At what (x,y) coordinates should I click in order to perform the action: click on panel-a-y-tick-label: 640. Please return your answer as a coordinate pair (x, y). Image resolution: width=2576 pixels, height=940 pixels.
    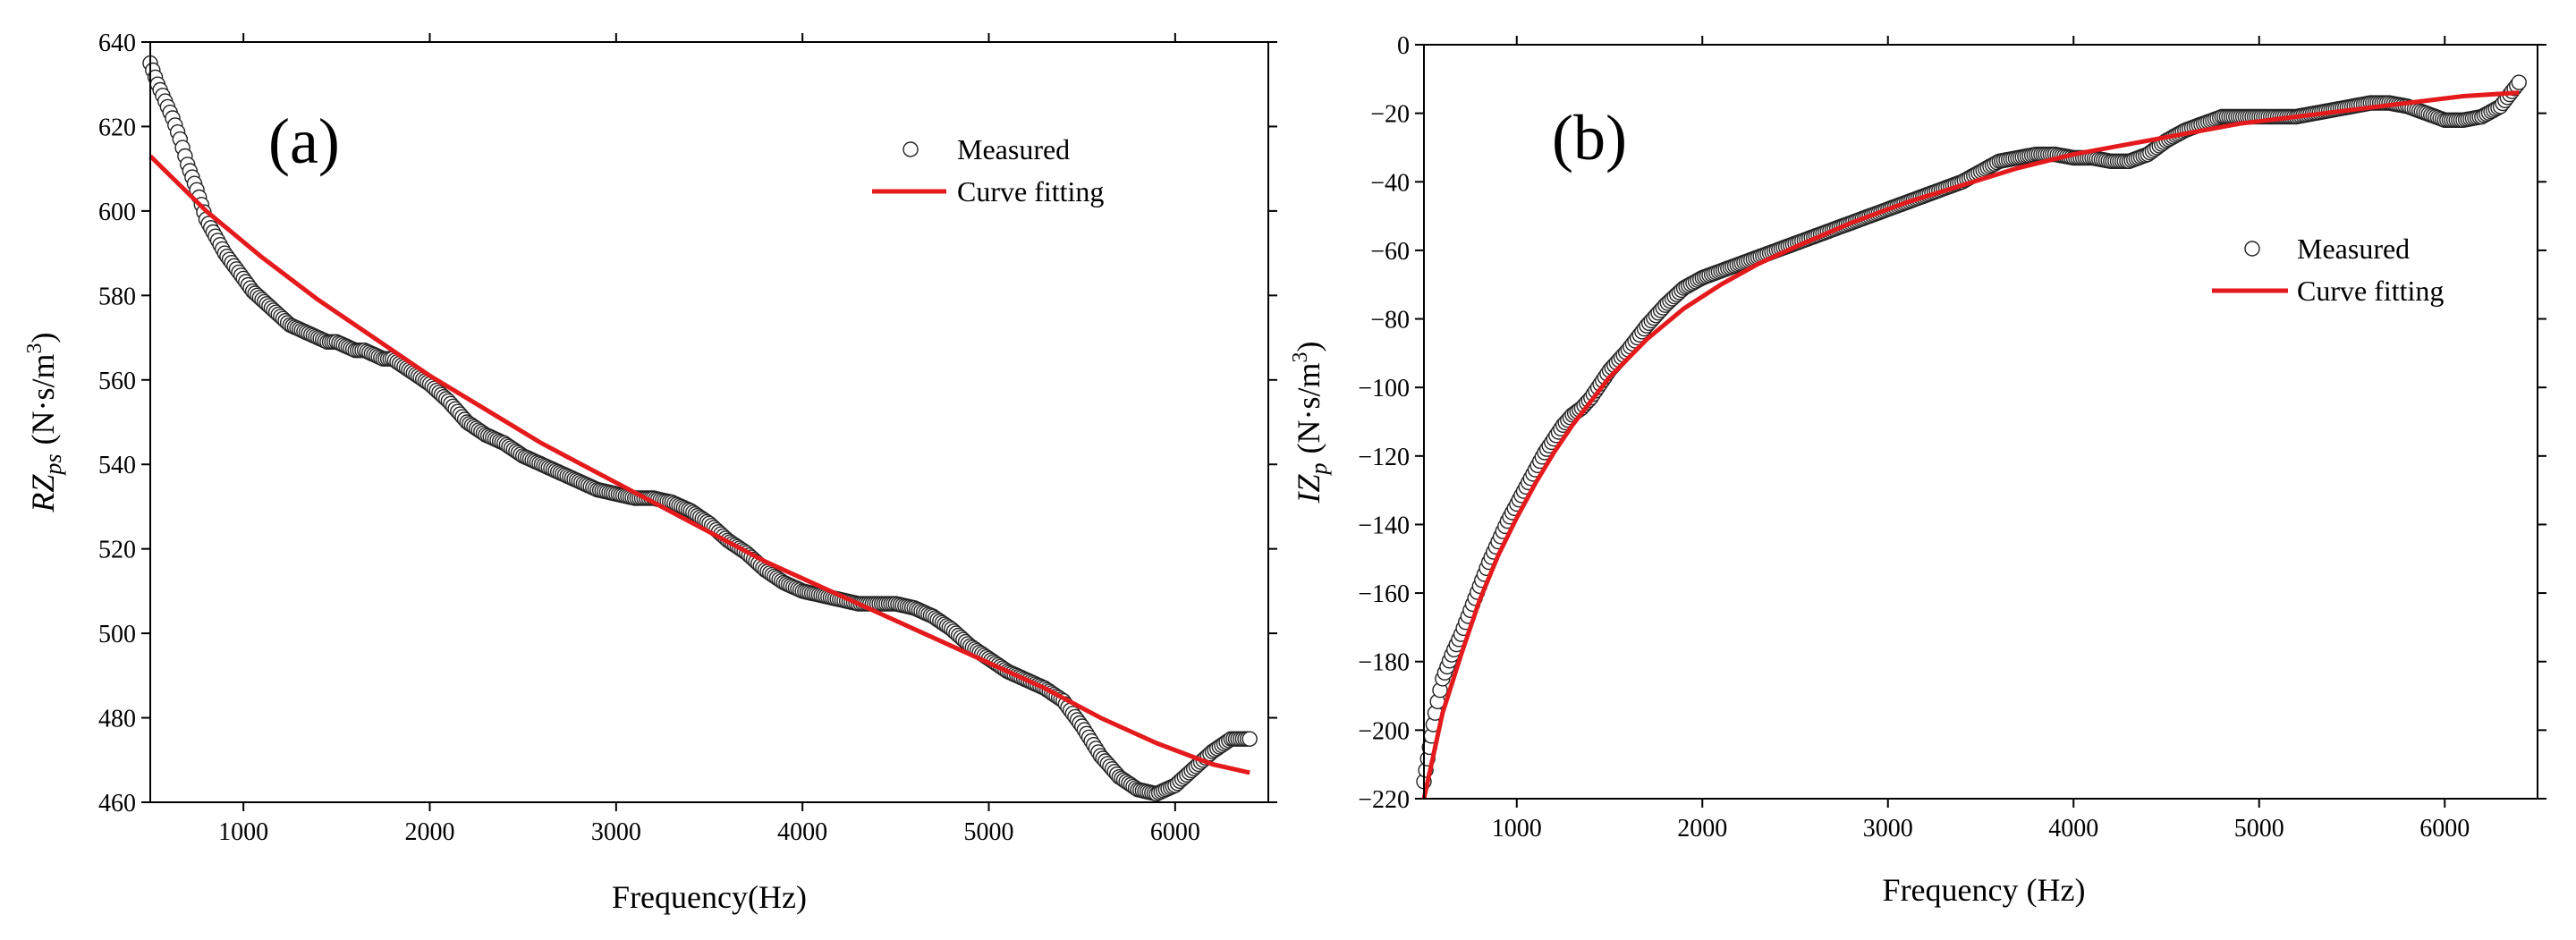
    Looking at the image, I should click on (117, 43).